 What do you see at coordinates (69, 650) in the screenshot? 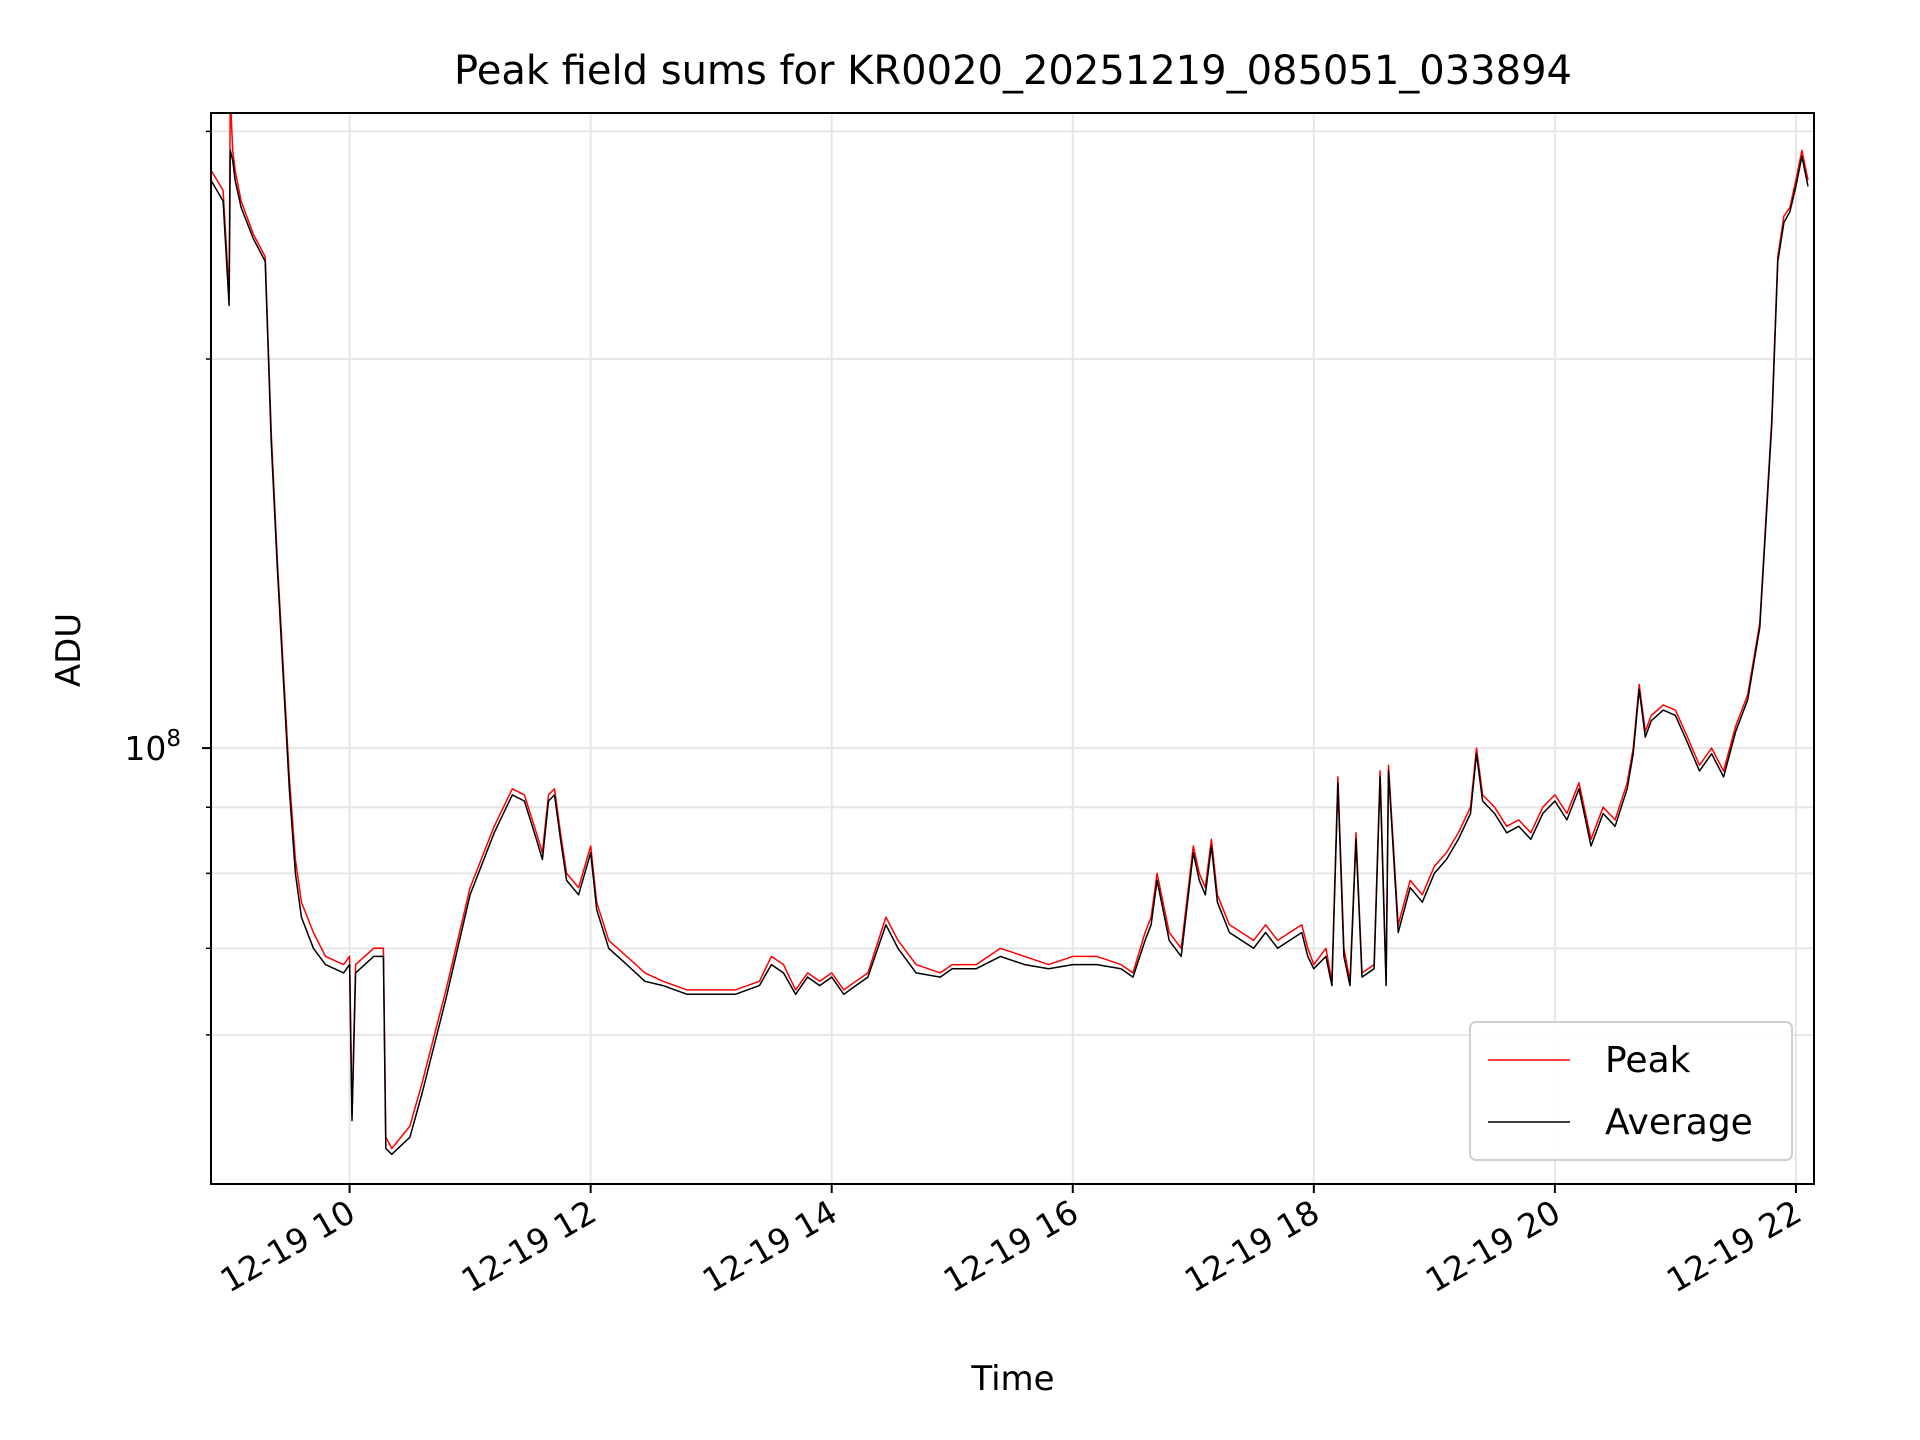
I see `y-axis-label: ADU` at bounding box center [69, 650].